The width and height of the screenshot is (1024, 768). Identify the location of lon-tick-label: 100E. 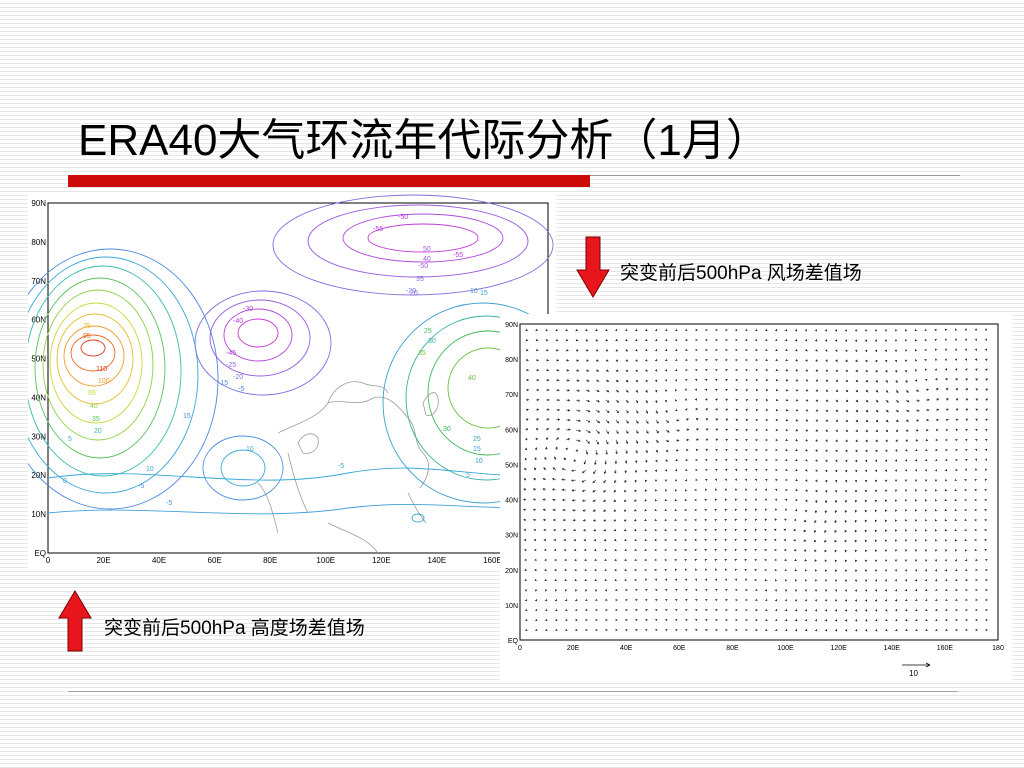
(325, 560).